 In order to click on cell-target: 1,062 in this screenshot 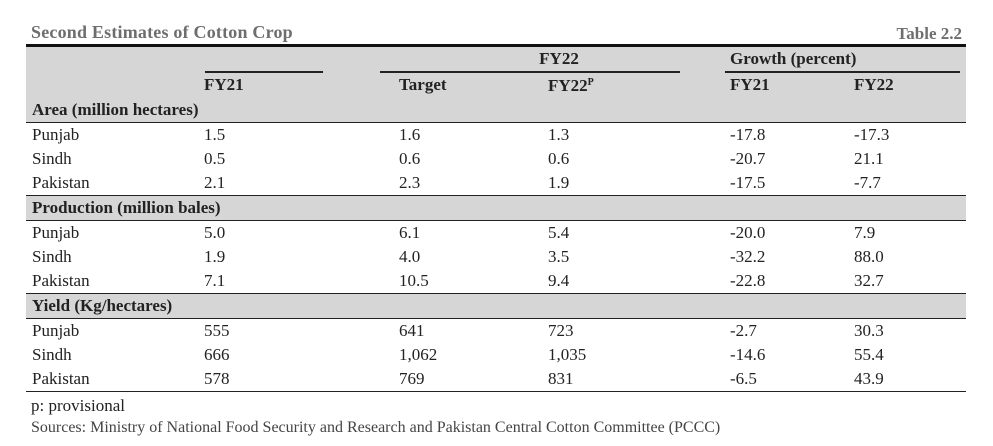, I will do `click(418, 354)`.